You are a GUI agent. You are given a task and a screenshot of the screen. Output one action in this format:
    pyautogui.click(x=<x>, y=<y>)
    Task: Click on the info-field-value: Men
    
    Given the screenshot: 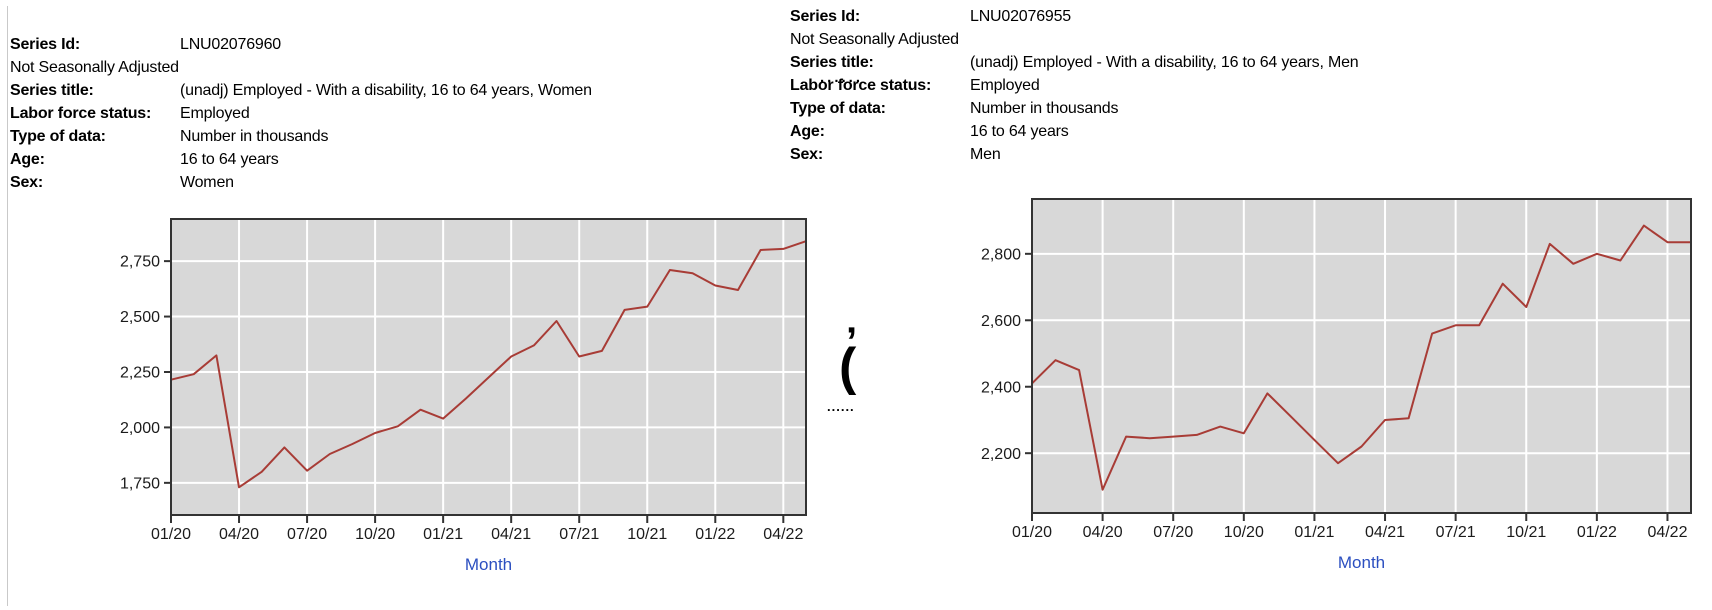 What is the action you would take?
    pyautogui.click(x=985, y=154)
    